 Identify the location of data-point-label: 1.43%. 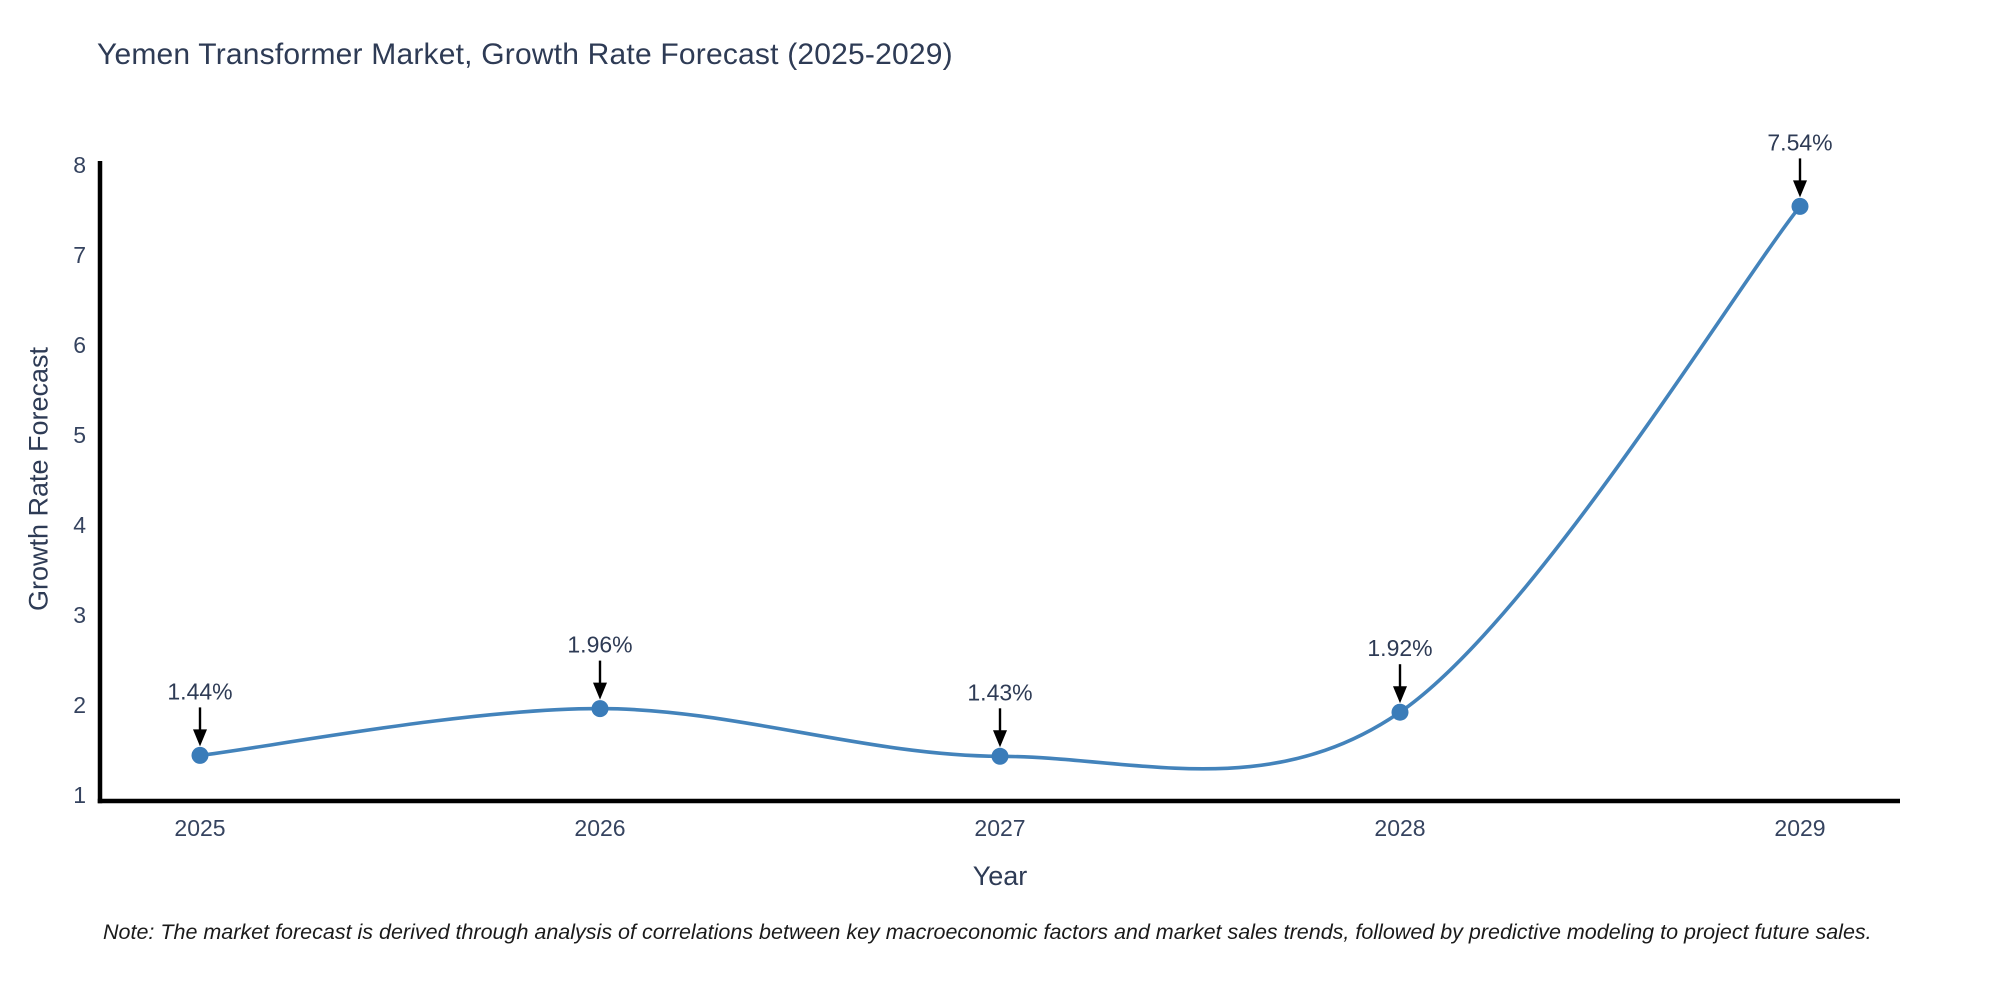
(999, 692).